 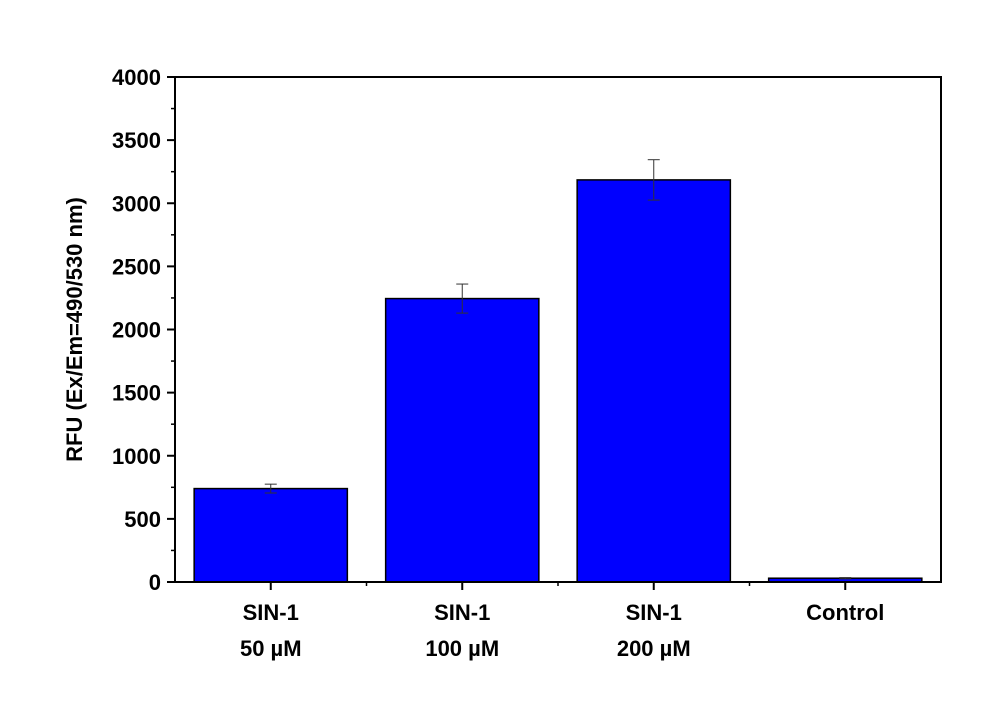 I want to click on y-tick-label: 2000, so click(x=136, y=330).